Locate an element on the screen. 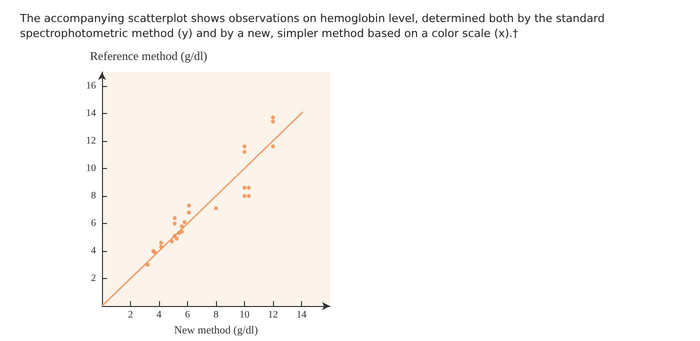 The height and width of the screenshot is (341, 700). y-tick-label: 14 is located at coordinates (91, 113).